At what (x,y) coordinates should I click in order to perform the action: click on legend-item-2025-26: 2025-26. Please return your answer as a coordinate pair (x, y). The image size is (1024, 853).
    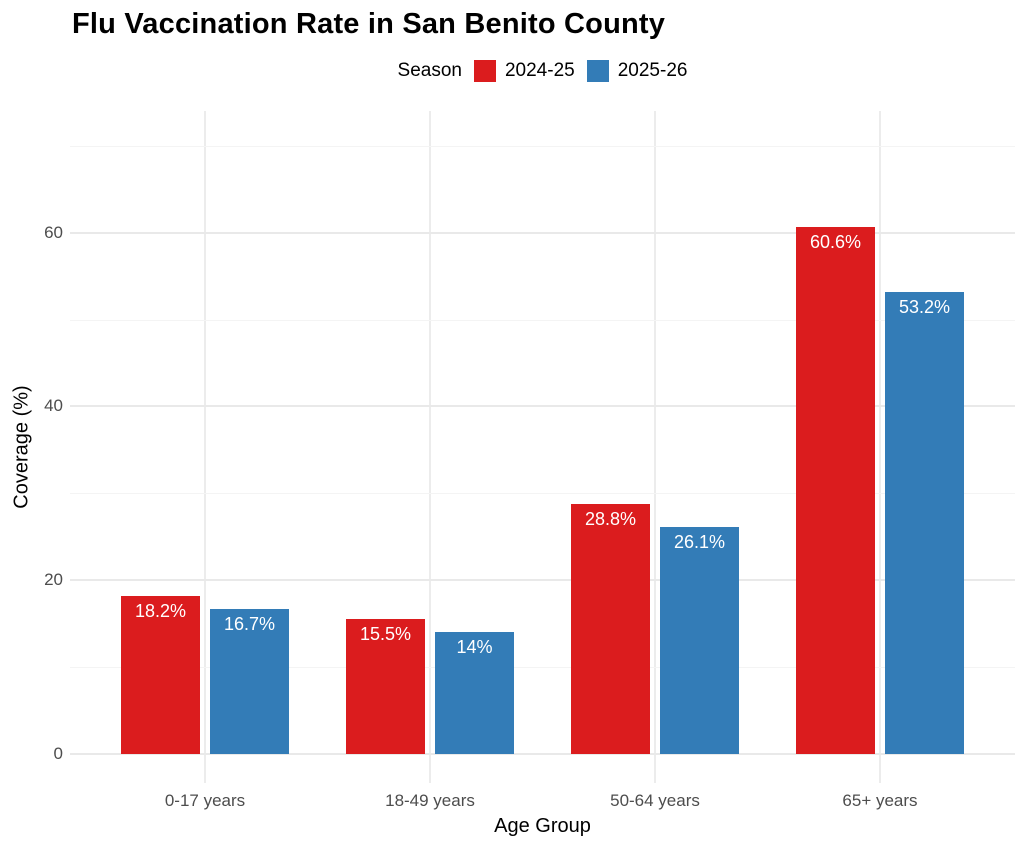
    Looking at the image, I should click on (637, 71).